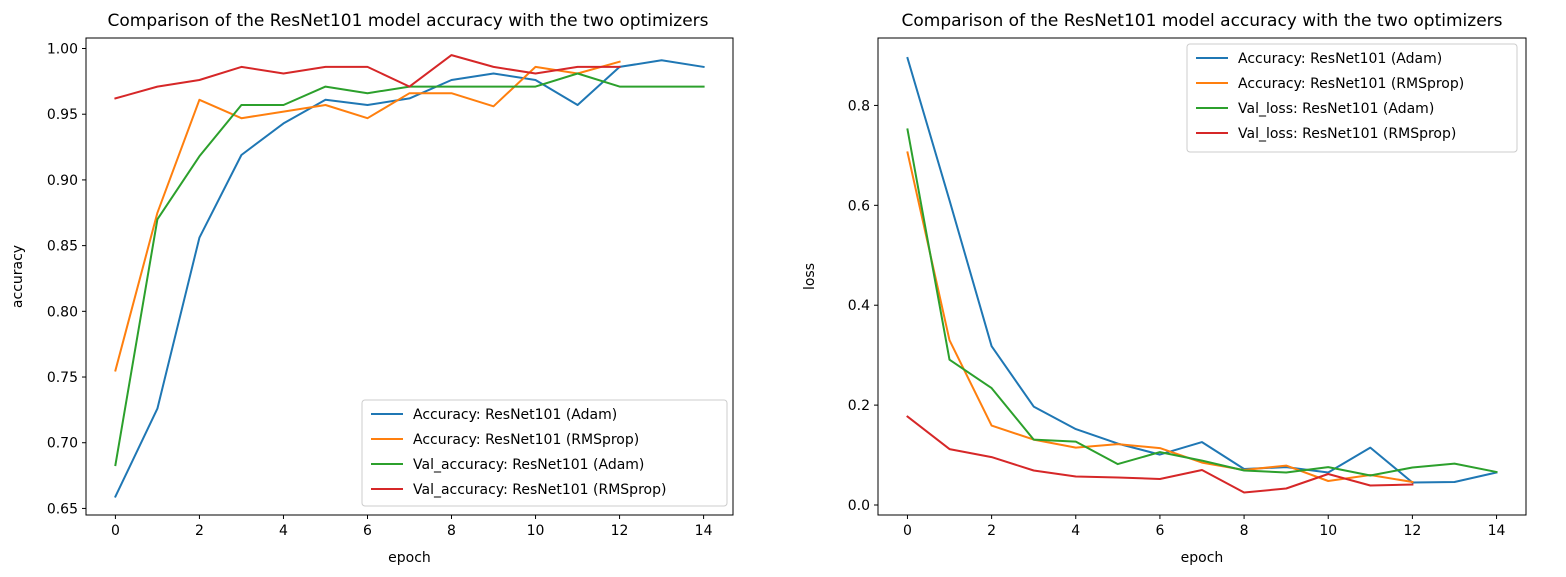 Image resolution: width=1566 pixels, height=577 pixels. I want to click on y-tick-label: 0.8, so click(859, 106).